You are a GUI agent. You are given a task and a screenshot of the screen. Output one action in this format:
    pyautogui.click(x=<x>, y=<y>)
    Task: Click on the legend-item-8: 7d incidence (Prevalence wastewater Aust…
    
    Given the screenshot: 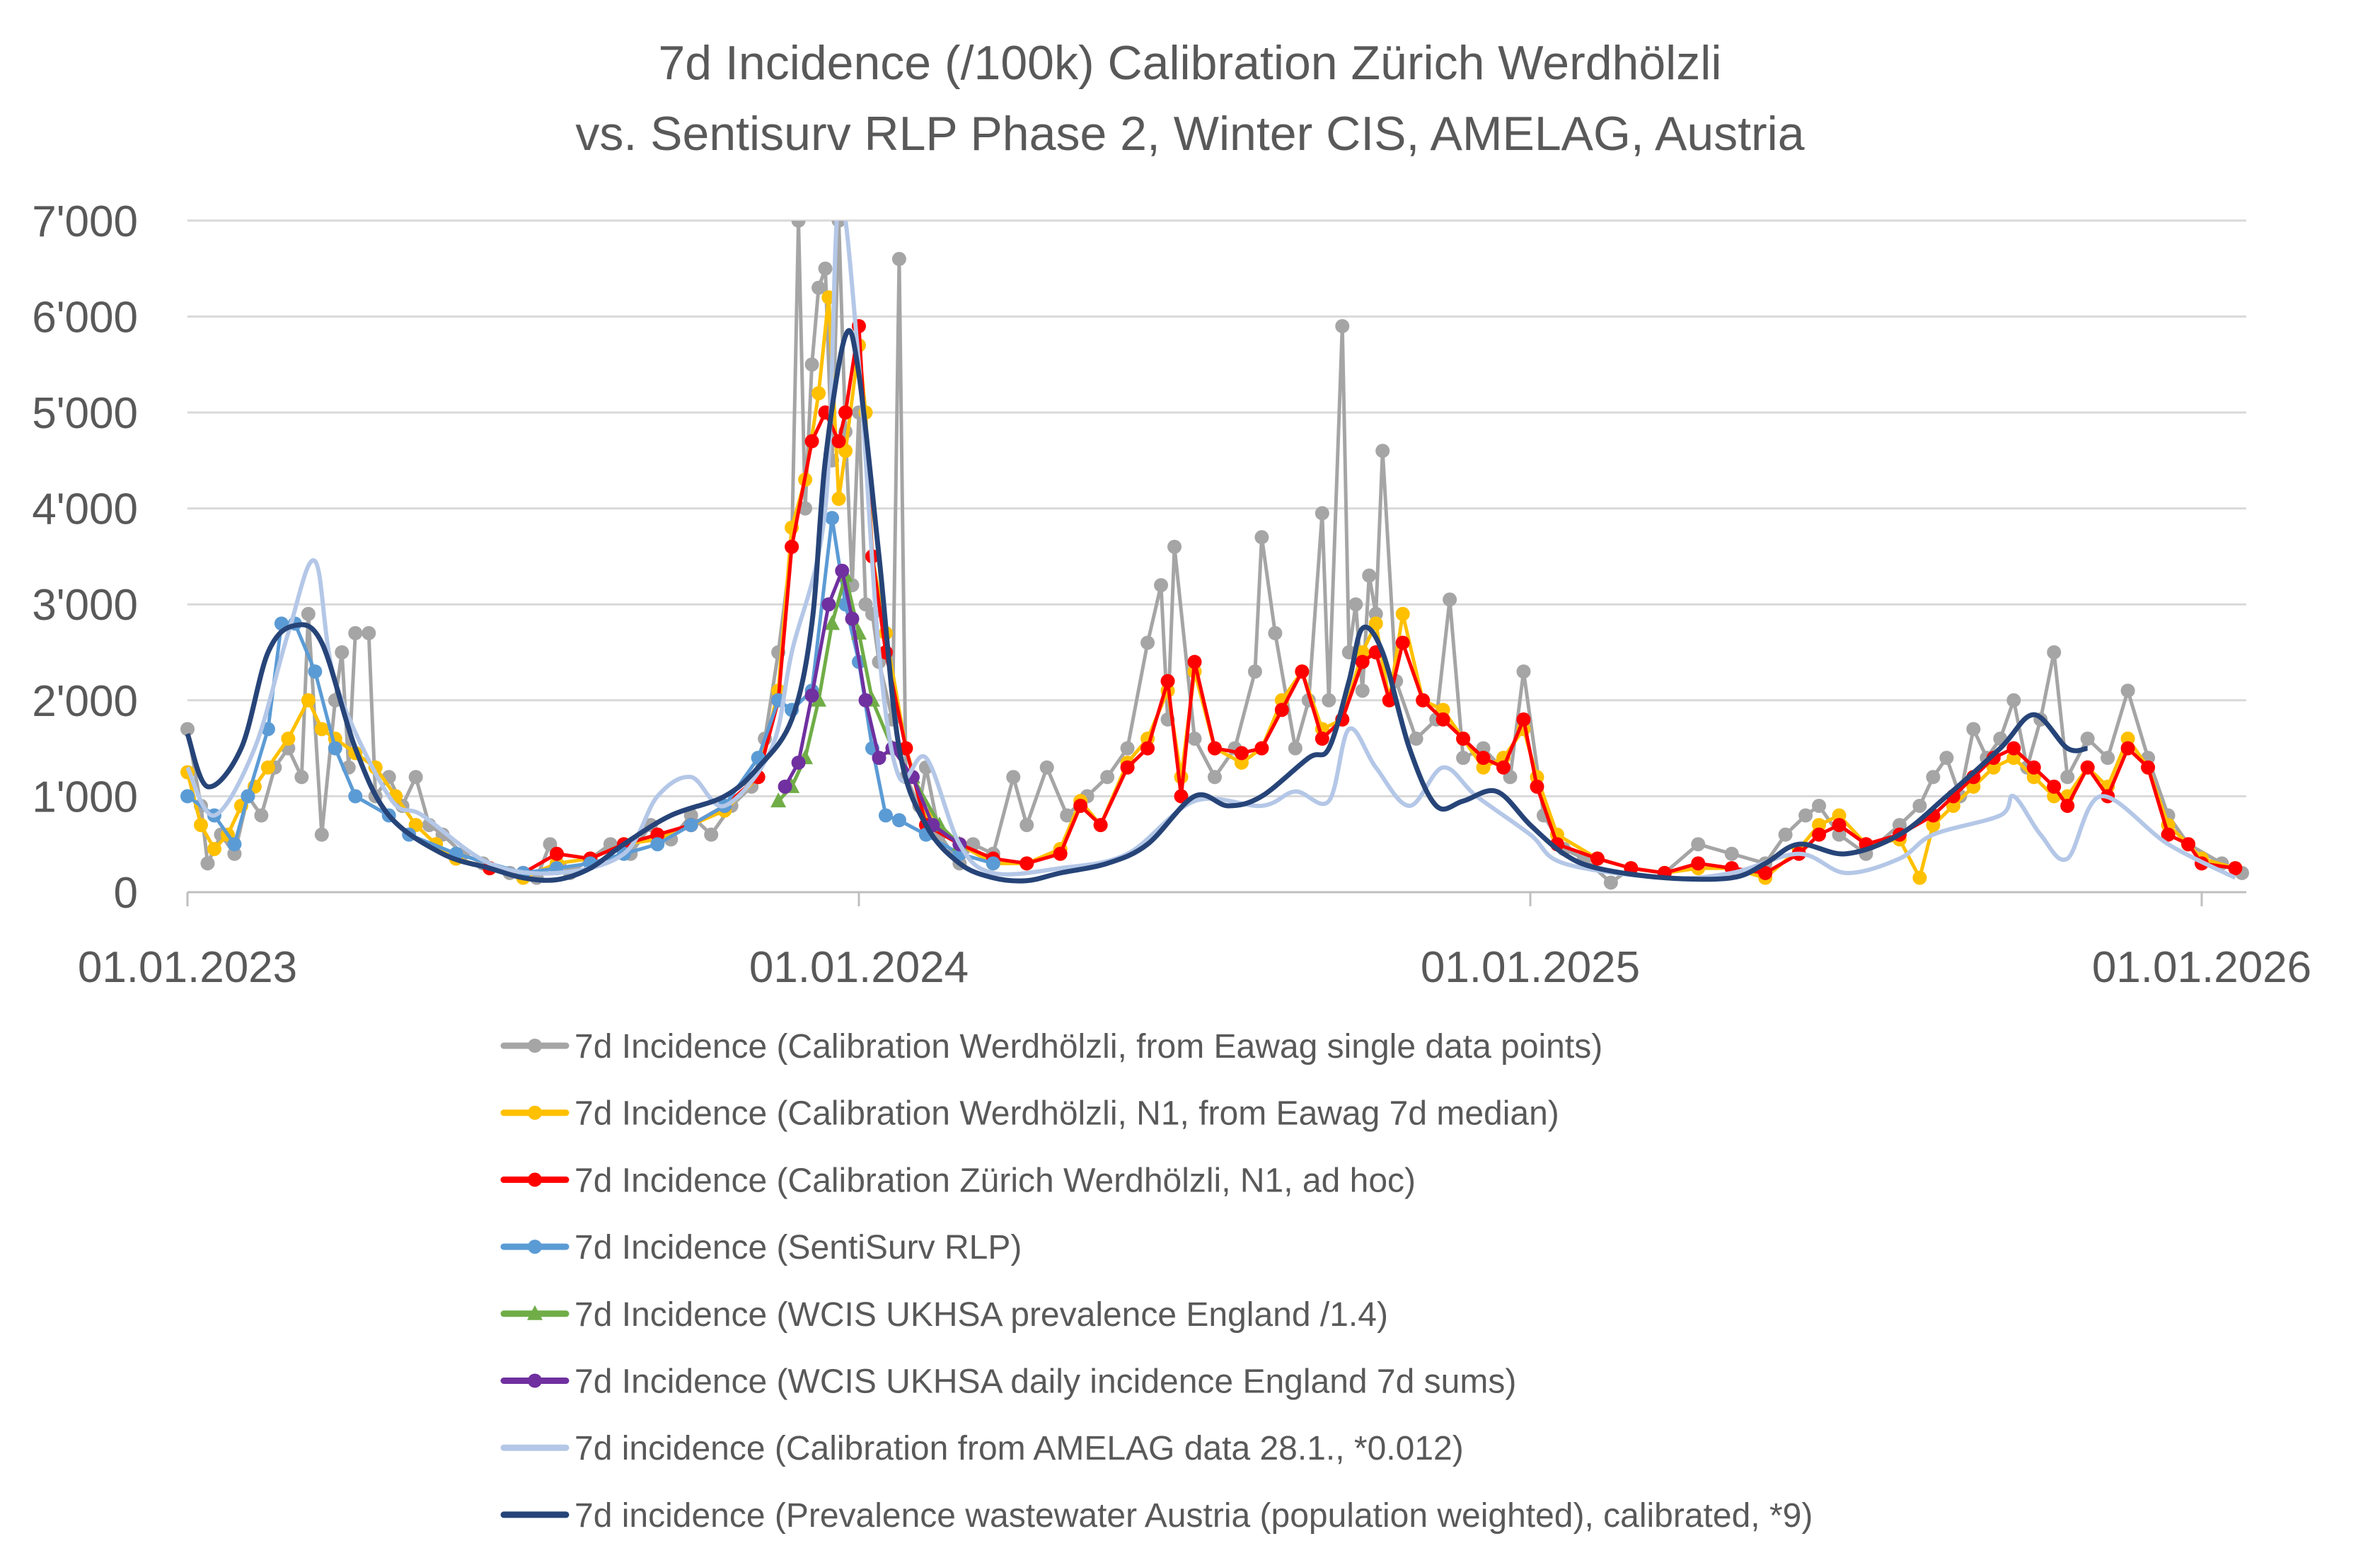 What is the action you would take?
    pyautogui.click(x=1156, y=1516)
    